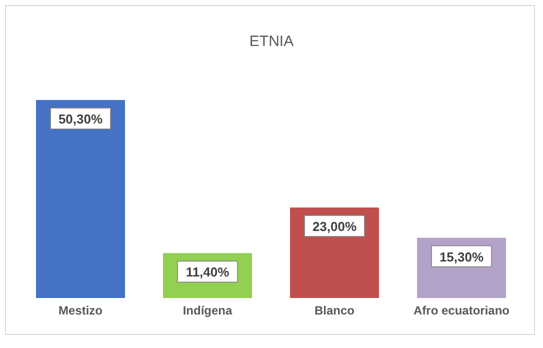 The image size is (543, 348). Describe the element at coordinates (80, 199) in the screenshot. I see `bar` at that location.